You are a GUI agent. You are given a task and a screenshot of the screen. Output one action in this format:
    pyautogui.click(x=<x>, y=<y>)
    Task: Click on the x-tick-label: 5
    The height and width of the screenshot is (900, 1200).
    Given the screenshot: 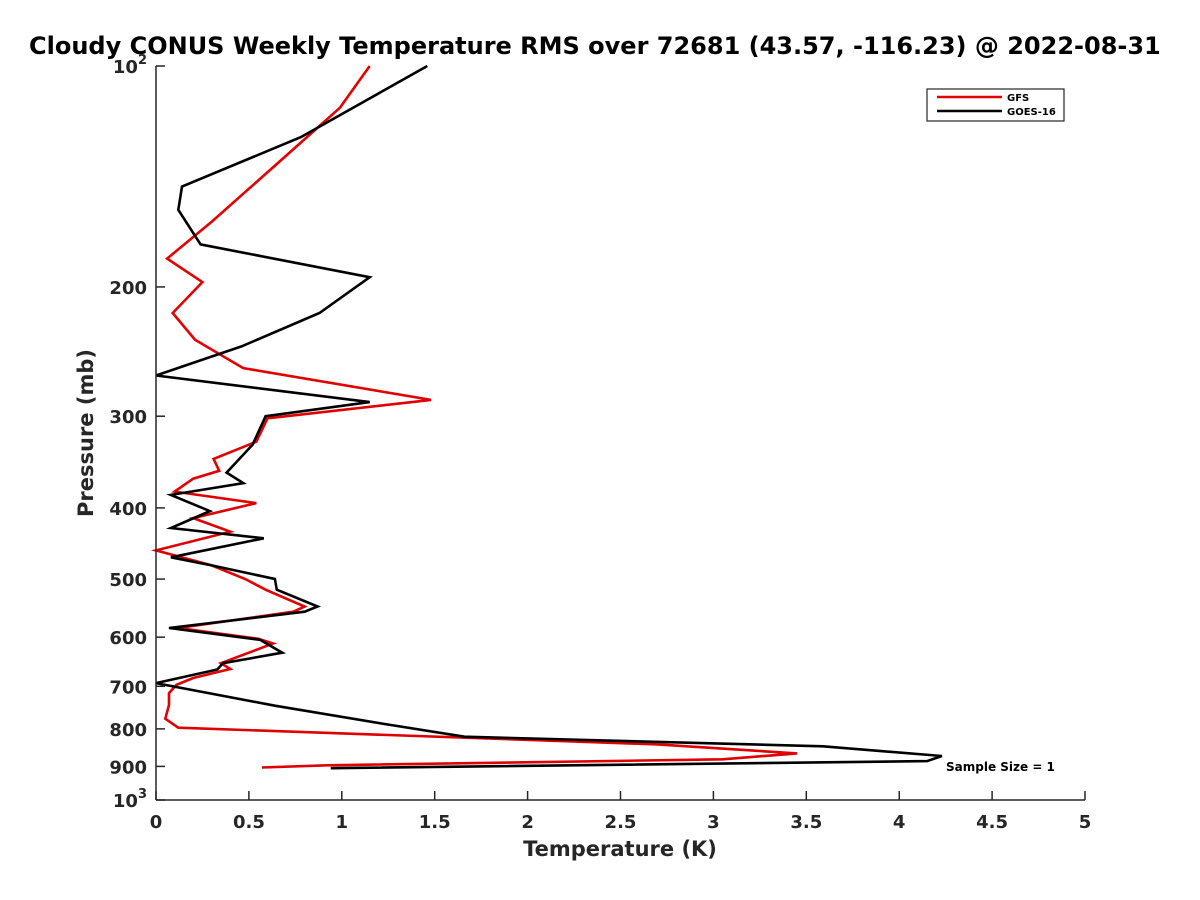 What is the action you would take?
    pyautogui.click(x=1085, y=822)
    